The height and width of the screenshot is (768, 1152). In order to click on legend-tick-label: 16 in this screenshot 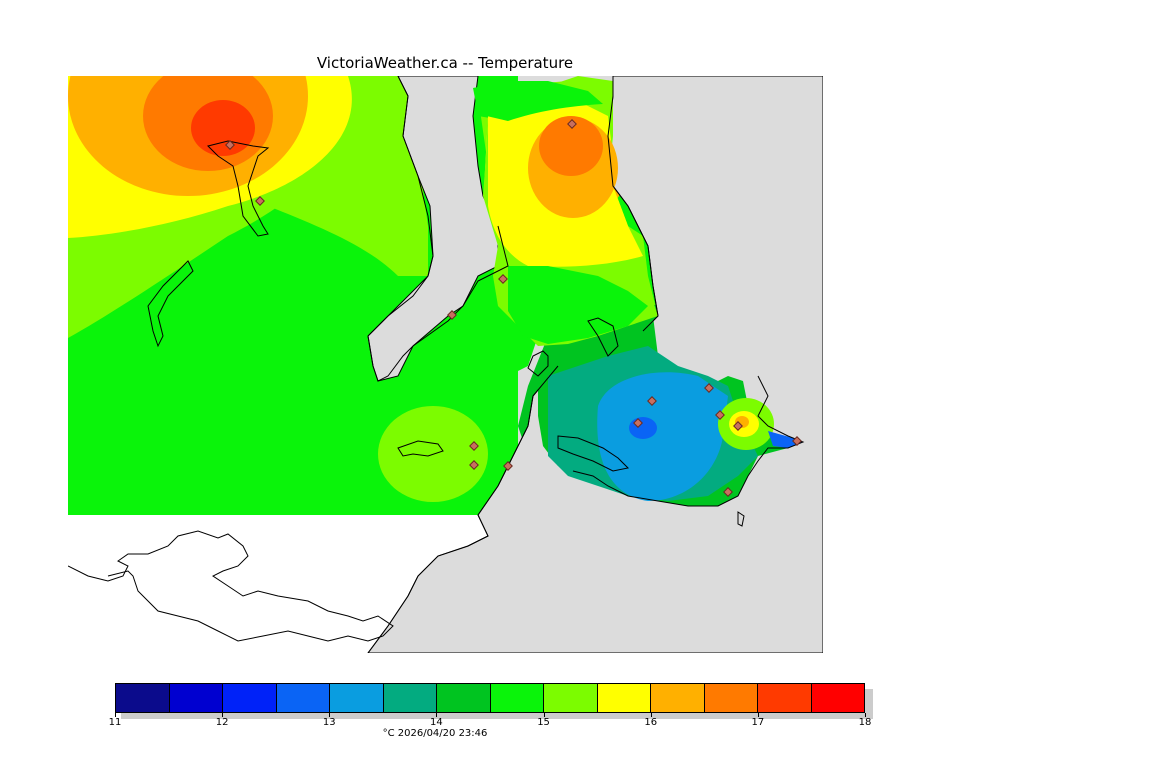, I will do `click(651, 722)`.